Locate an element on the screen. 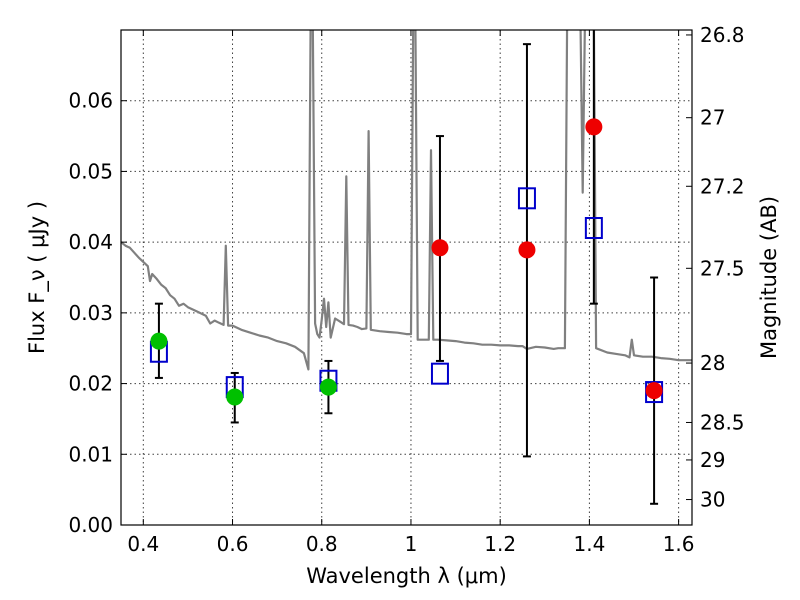 This screenshot has height=600, width=800. y2-axis-label: Magnitude (AB) is located at coordinates (769, 277).